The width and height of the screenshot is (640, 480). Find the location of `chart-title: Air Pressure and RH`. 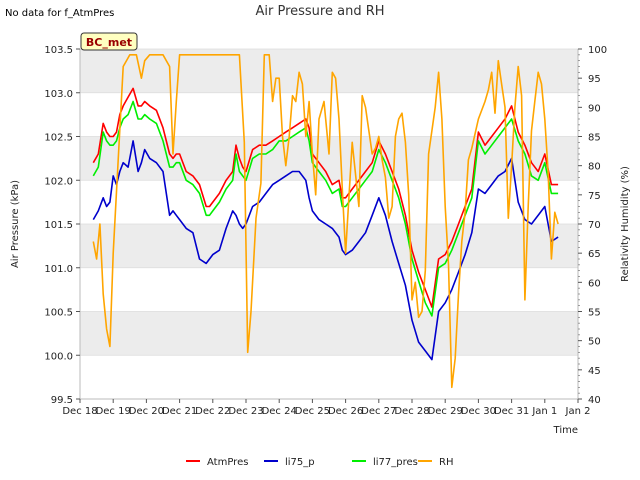

chart-title: Air Pressure and RH is located at coordinates (320, 11).